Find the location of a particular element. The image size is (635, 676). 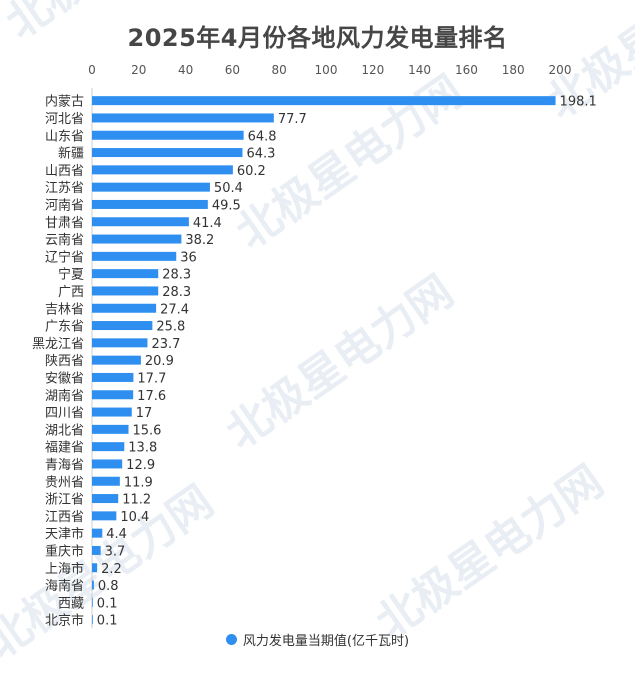

data-label: 2.2 is located at coordinates (111, 569).